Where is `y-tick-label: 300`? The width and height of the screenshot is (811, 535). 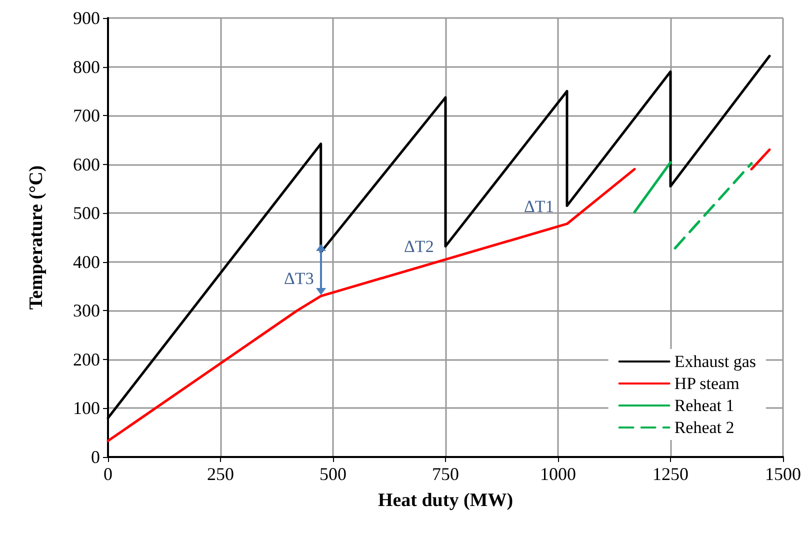
y-tick-label: 300 is located at coordinates (86, 310).